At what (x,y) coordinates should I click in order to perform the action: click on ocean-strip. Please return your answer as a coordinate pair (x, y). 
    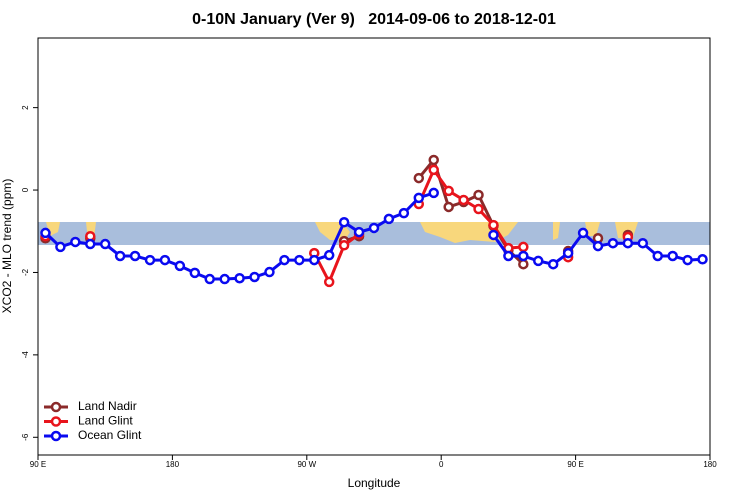
    Looking at the image, I should click on (374, 233).